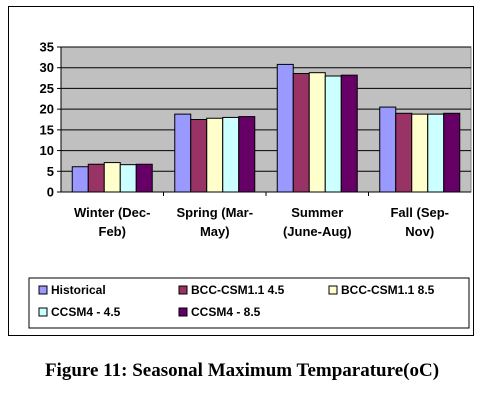  I want to click on legend-label: BCC-CSM1.1 8.5, so click(388, 290).